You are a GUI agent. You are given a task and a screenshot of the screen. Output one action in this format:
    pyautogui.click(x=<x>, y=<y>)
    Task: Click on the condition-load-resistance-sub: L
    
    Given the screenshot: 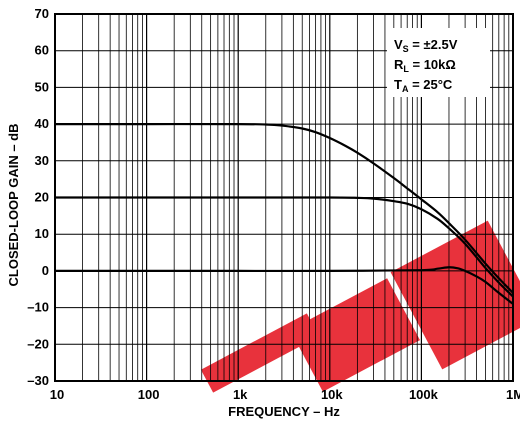 What is the action you would take?
    pyautogui.click(x=406, y=69)
    